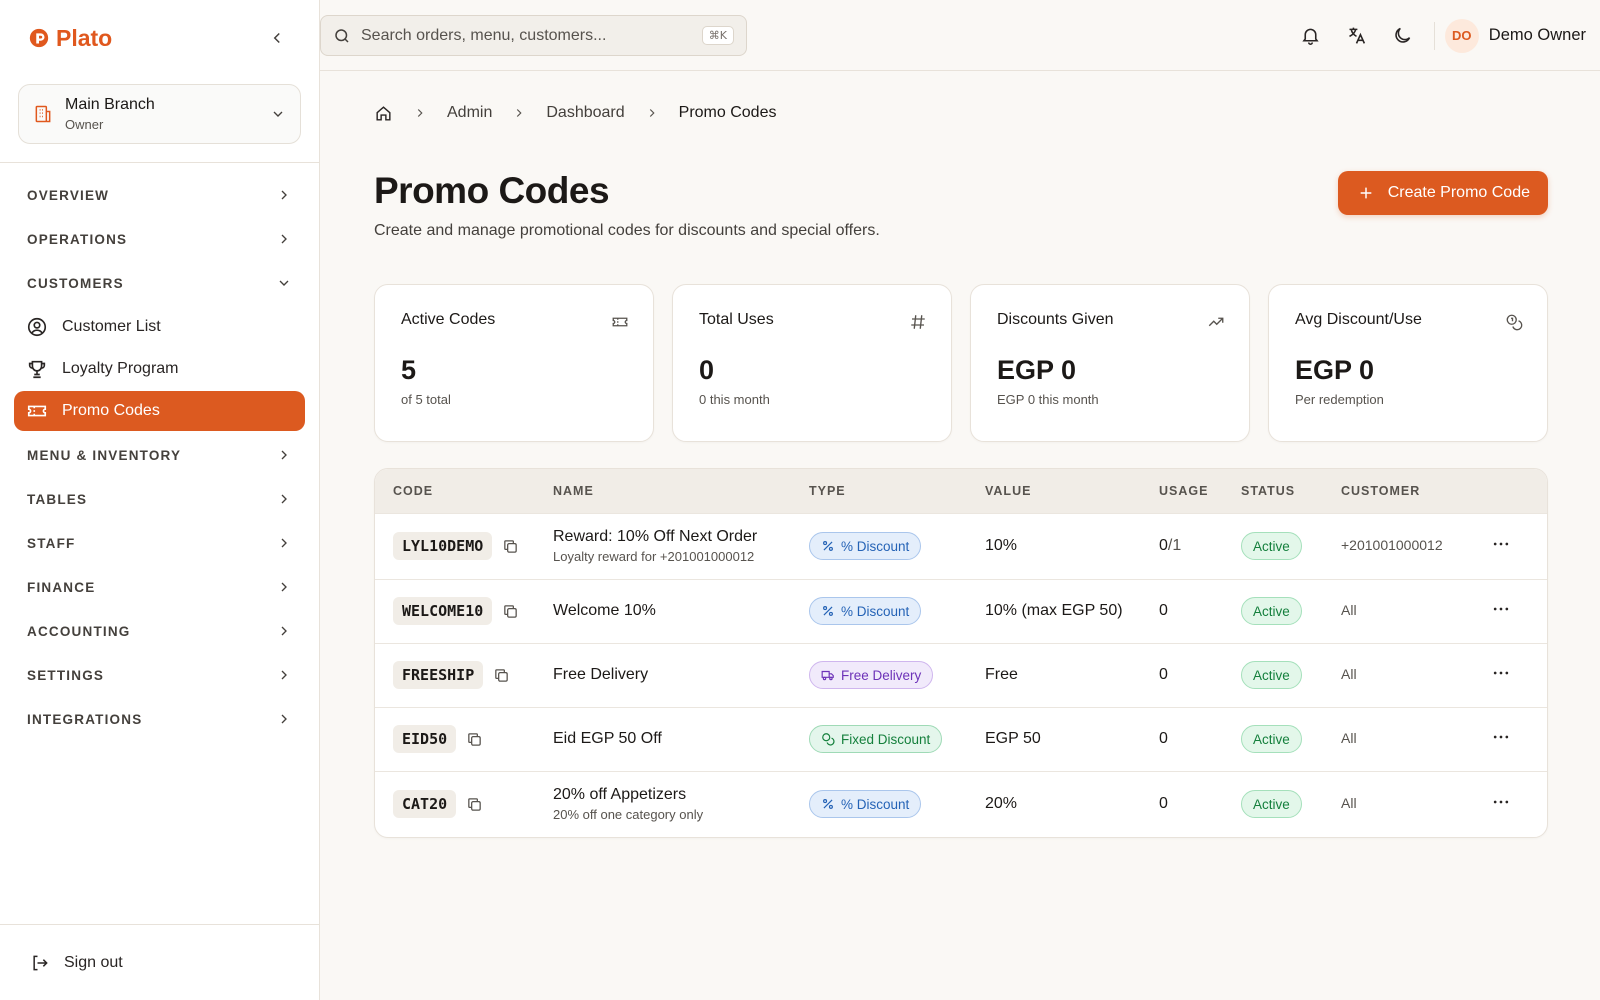 The height and width of the screenshot is (1000, 1600). What do you see at coordinates (75, 283) in the screenshot?
I see `nav-section-label: CUSTOMERS` at bounding box center [75, 283].